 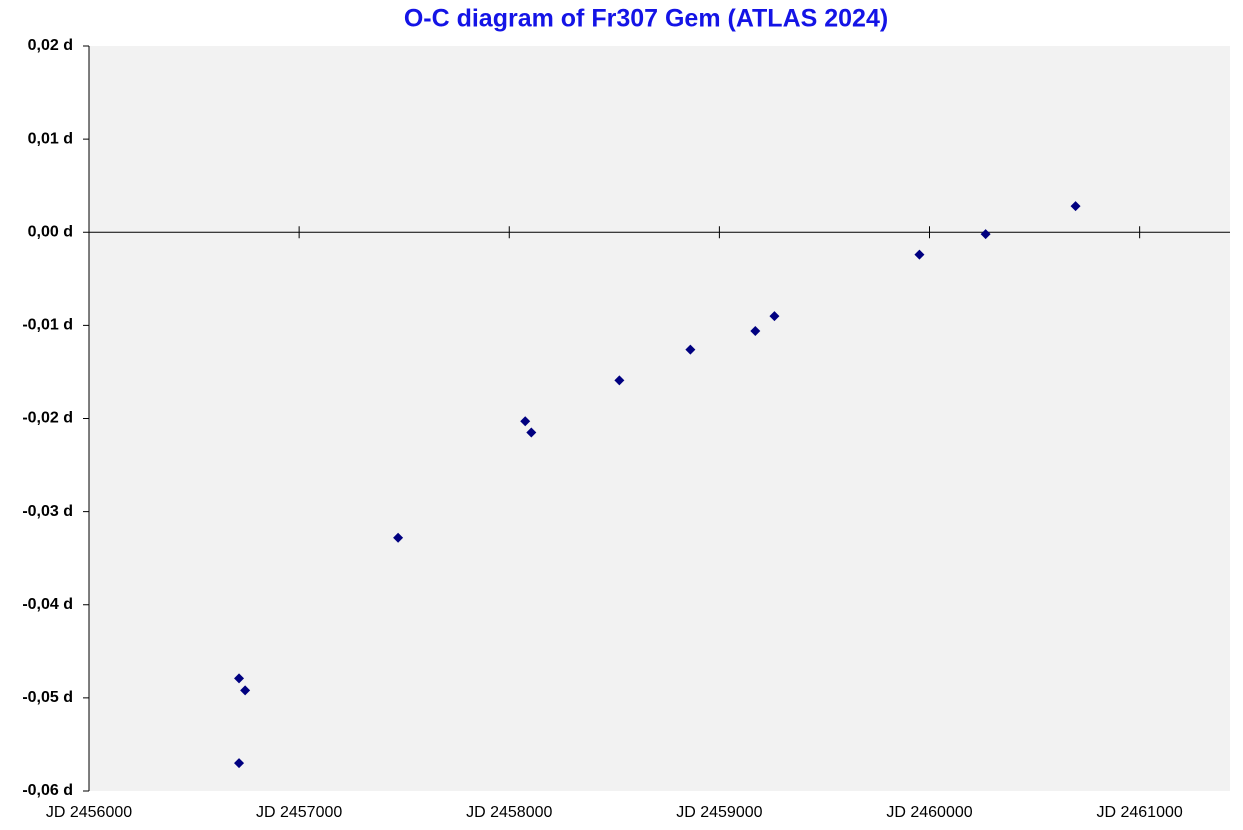 What do you see at coordinates (47, 418) in the screenshot?
I see `y-tick-label: -0,02 d` at bounding box center [47, 418].